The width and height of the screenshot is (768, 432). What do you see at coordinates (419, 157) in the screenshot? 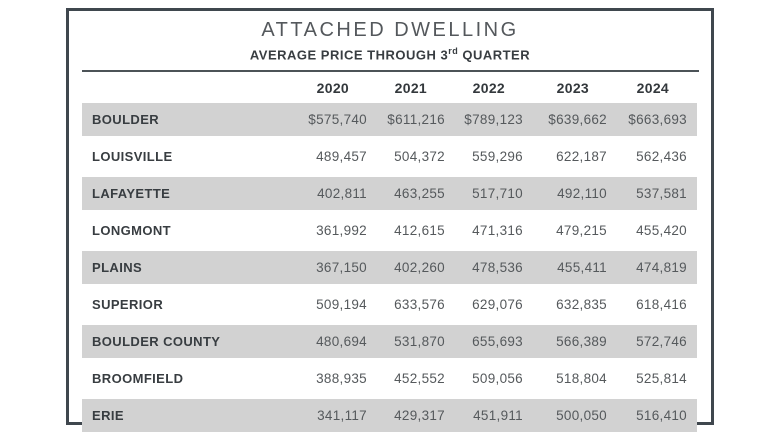
I see `price-value: 504,372` at bounding box center [419, 157].